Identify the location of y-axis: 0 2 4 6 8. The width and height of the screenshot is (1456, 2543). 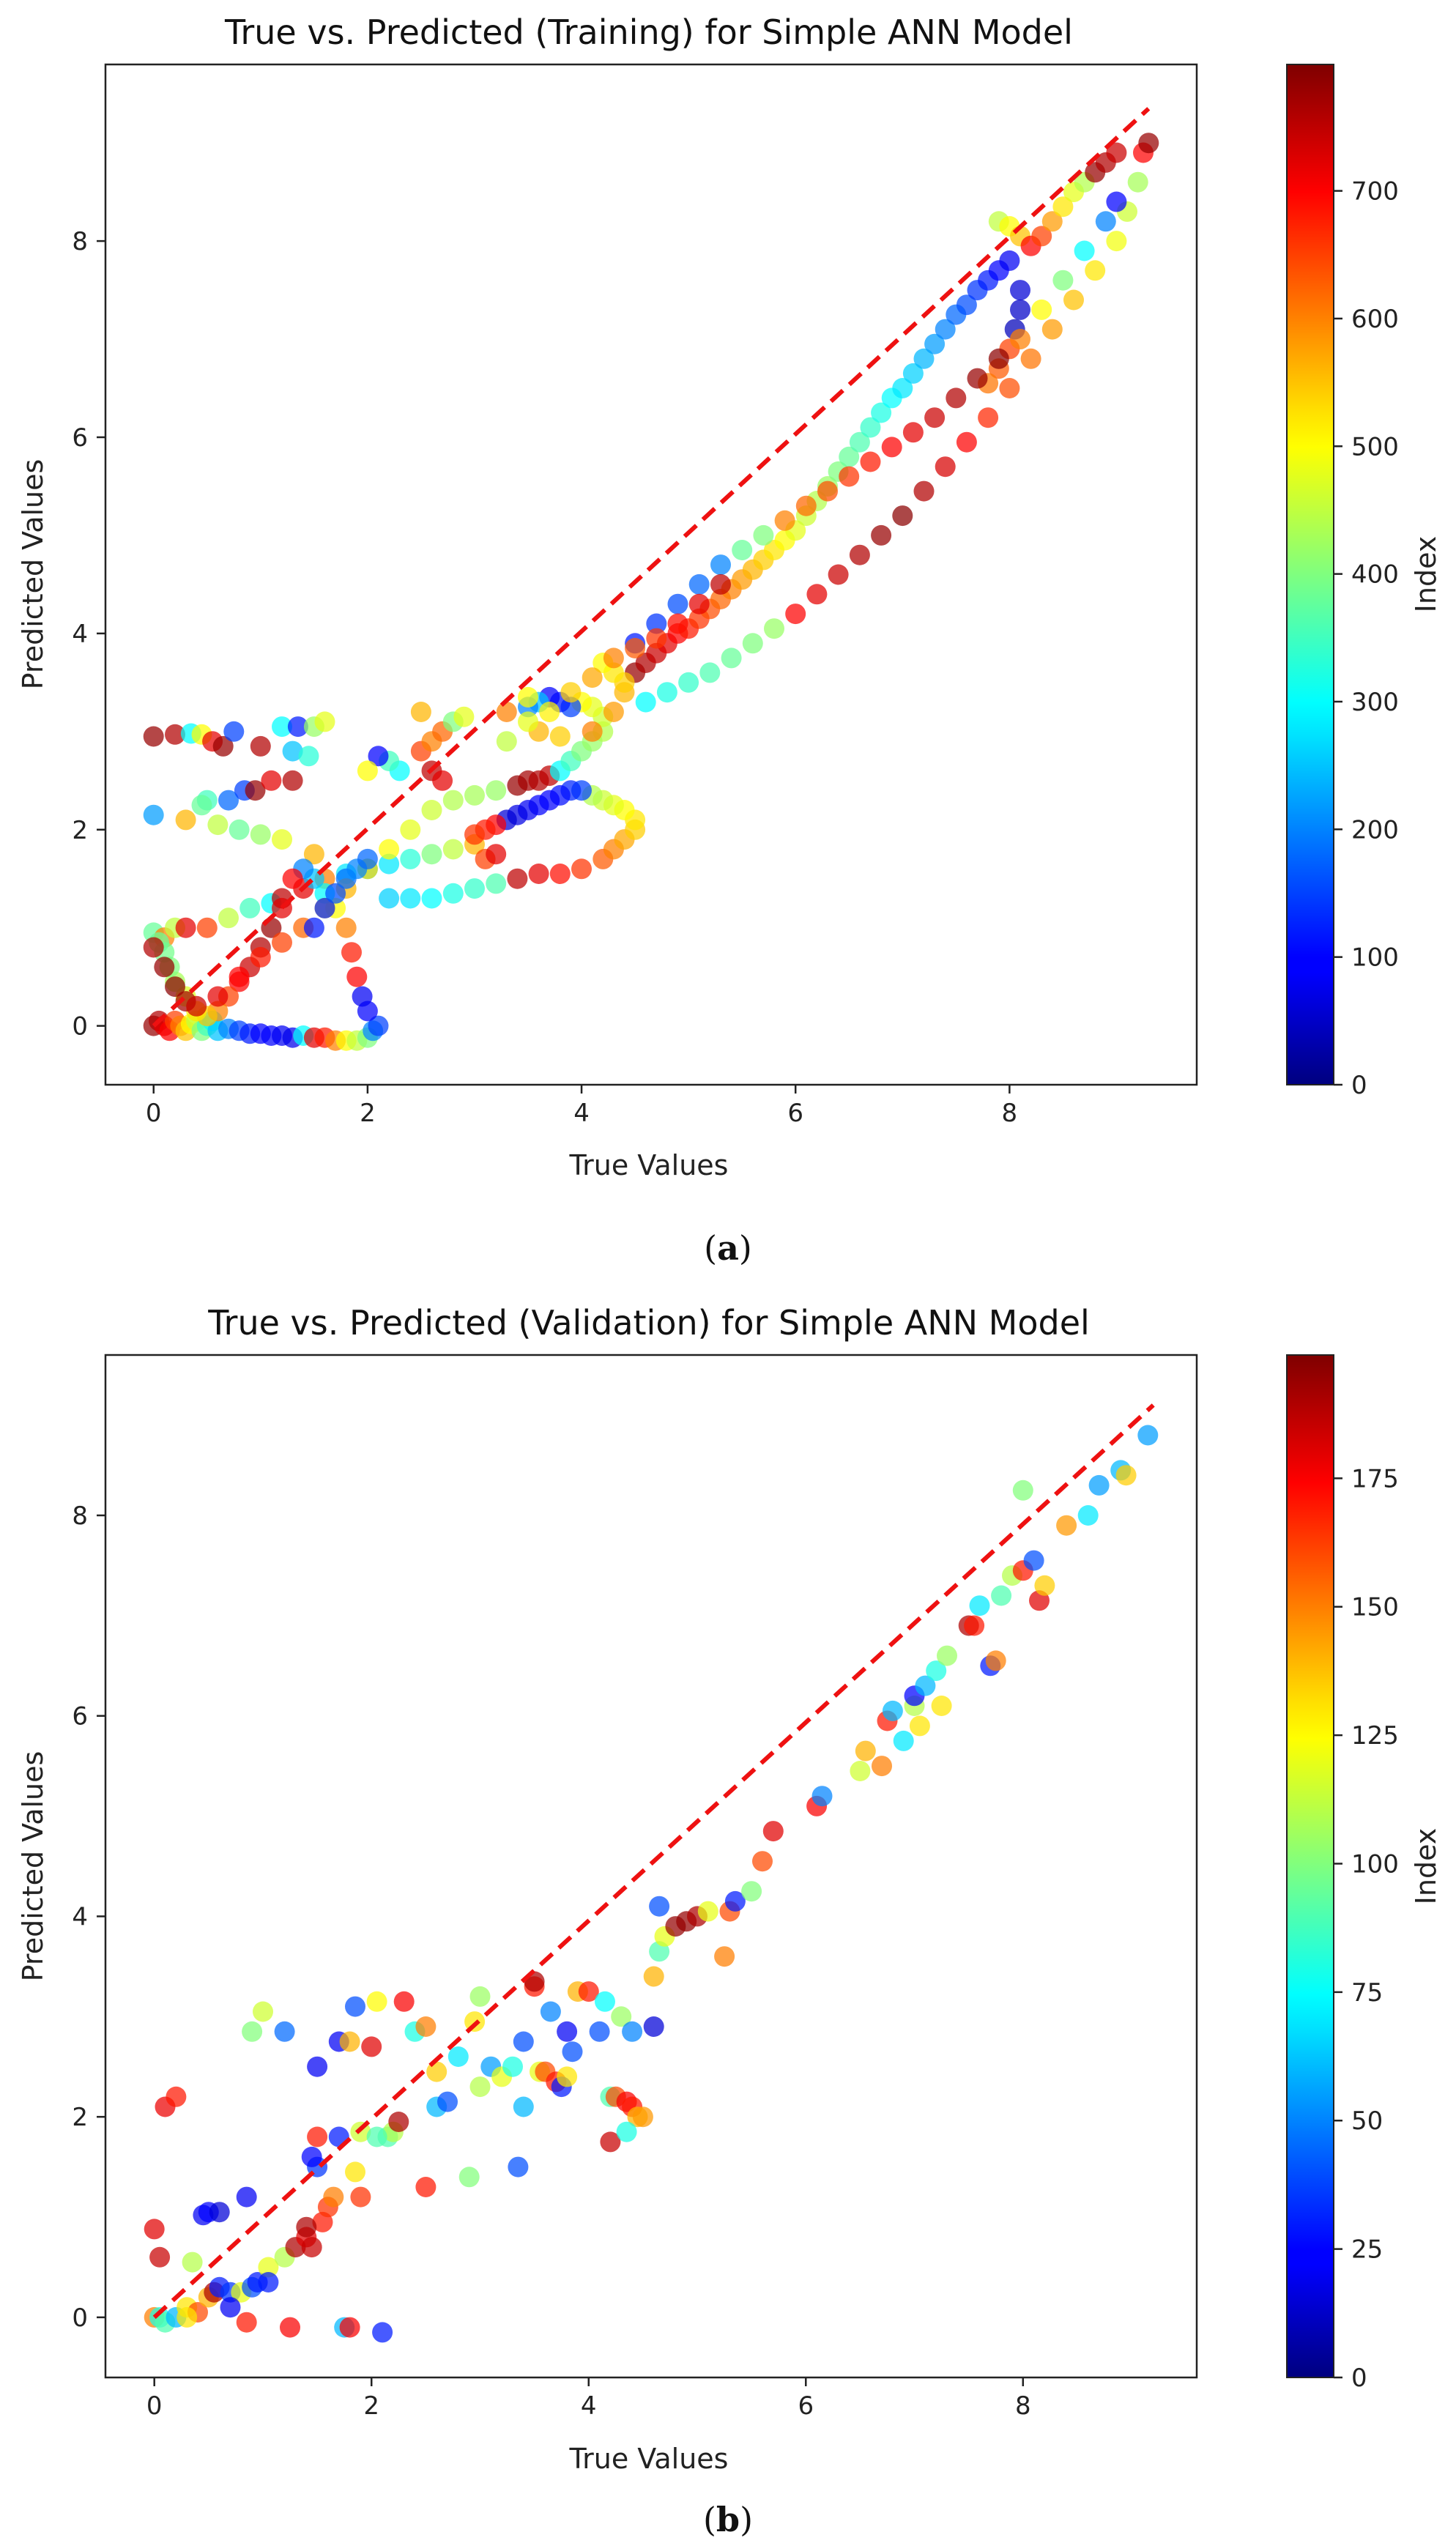
(88, 635).